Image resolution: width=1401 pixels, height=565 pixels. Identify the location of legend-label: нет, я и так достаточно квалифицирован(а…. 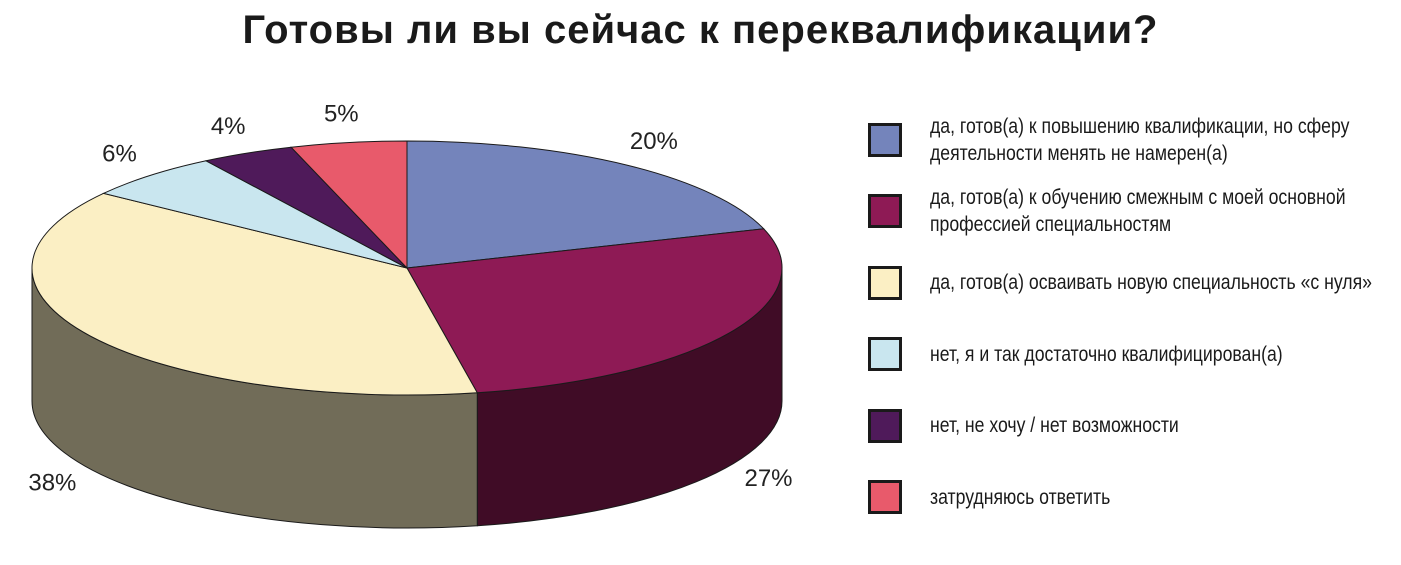
(1106, 354).